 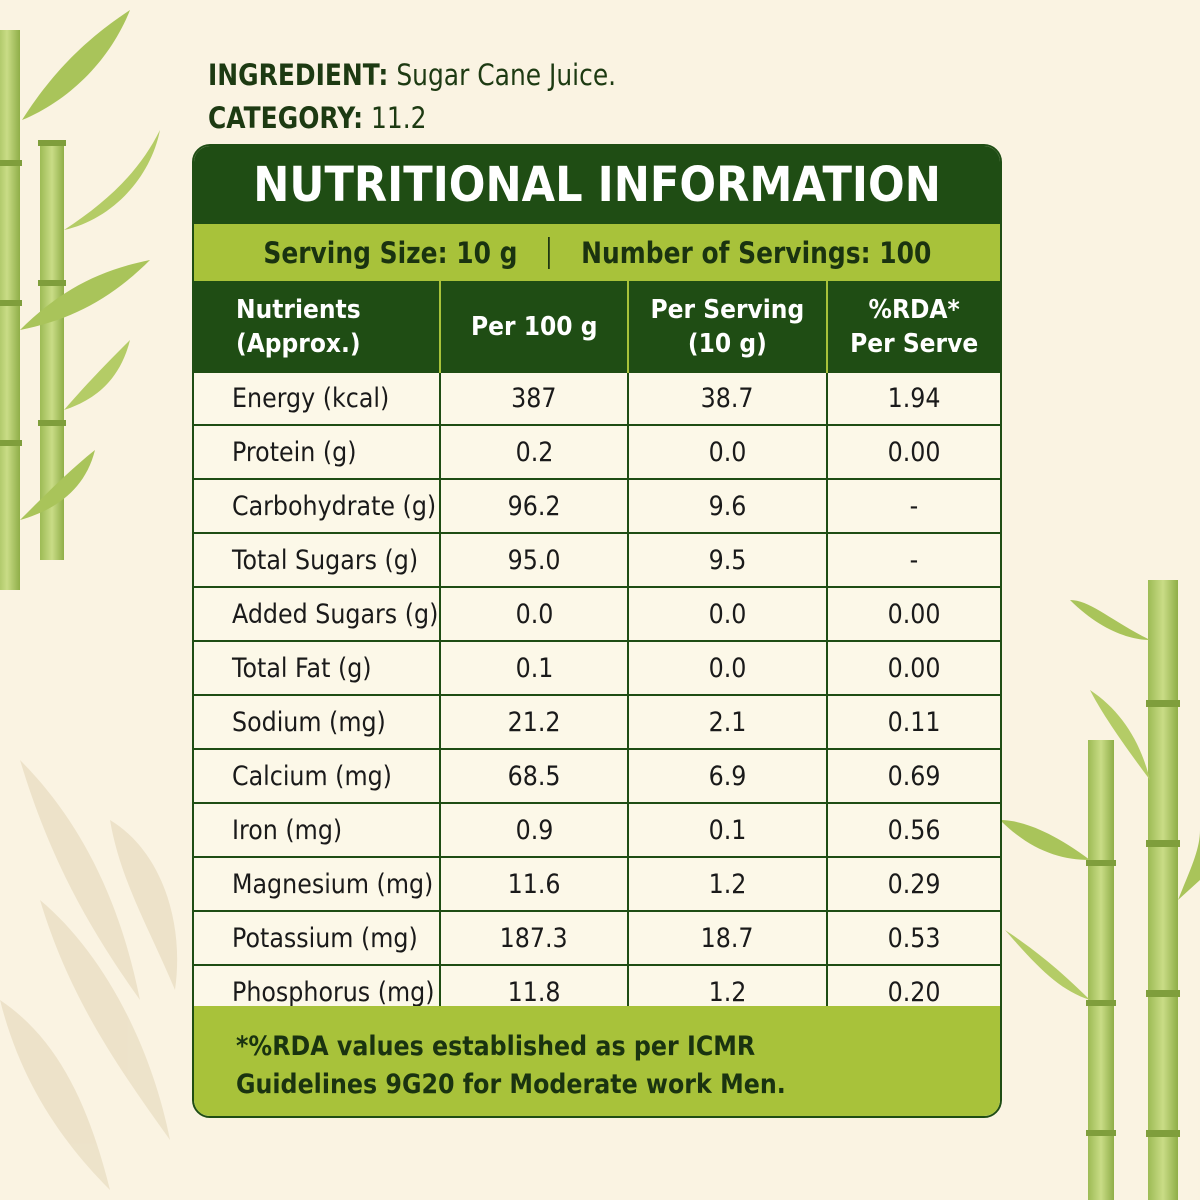 I want to click on category-line: CATEGORY: 11.2, so click(x=412, y=118).